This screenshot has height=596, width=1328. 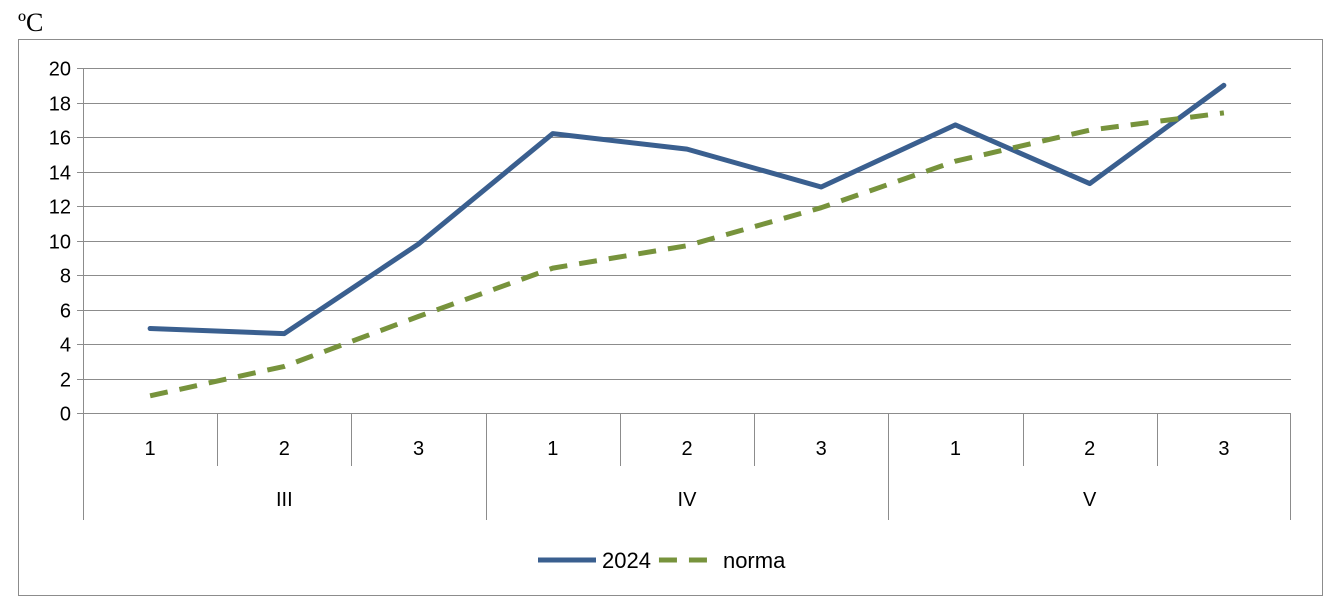 I want to click on legend-label-0: 2024, so click(x=626, y=560).